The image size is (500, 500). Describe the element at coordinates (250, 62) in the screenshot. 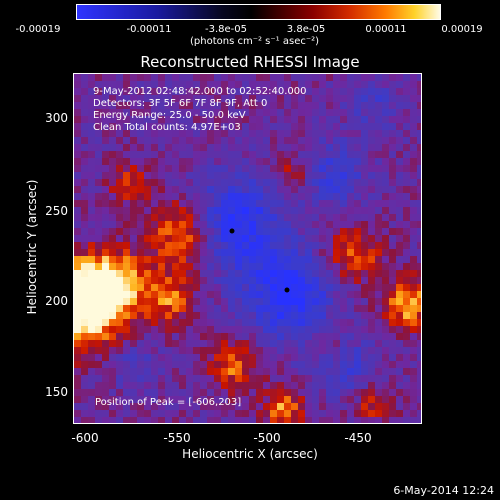

I see `image-title: Reconstructed RHESSI Image` at that location.